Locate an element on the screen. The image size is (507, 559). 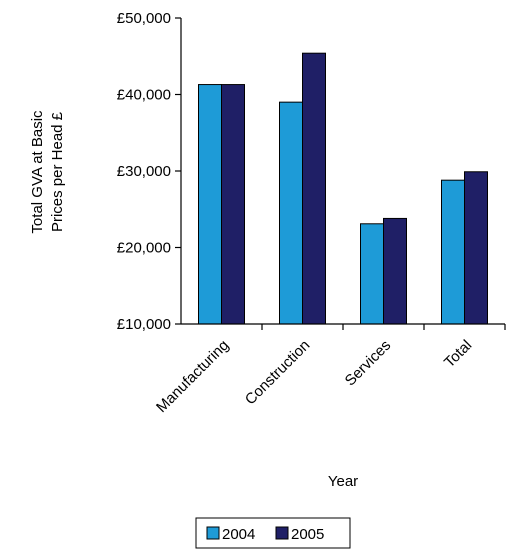
y-tick-label: £50,000 is located at coordinates (144, 18).